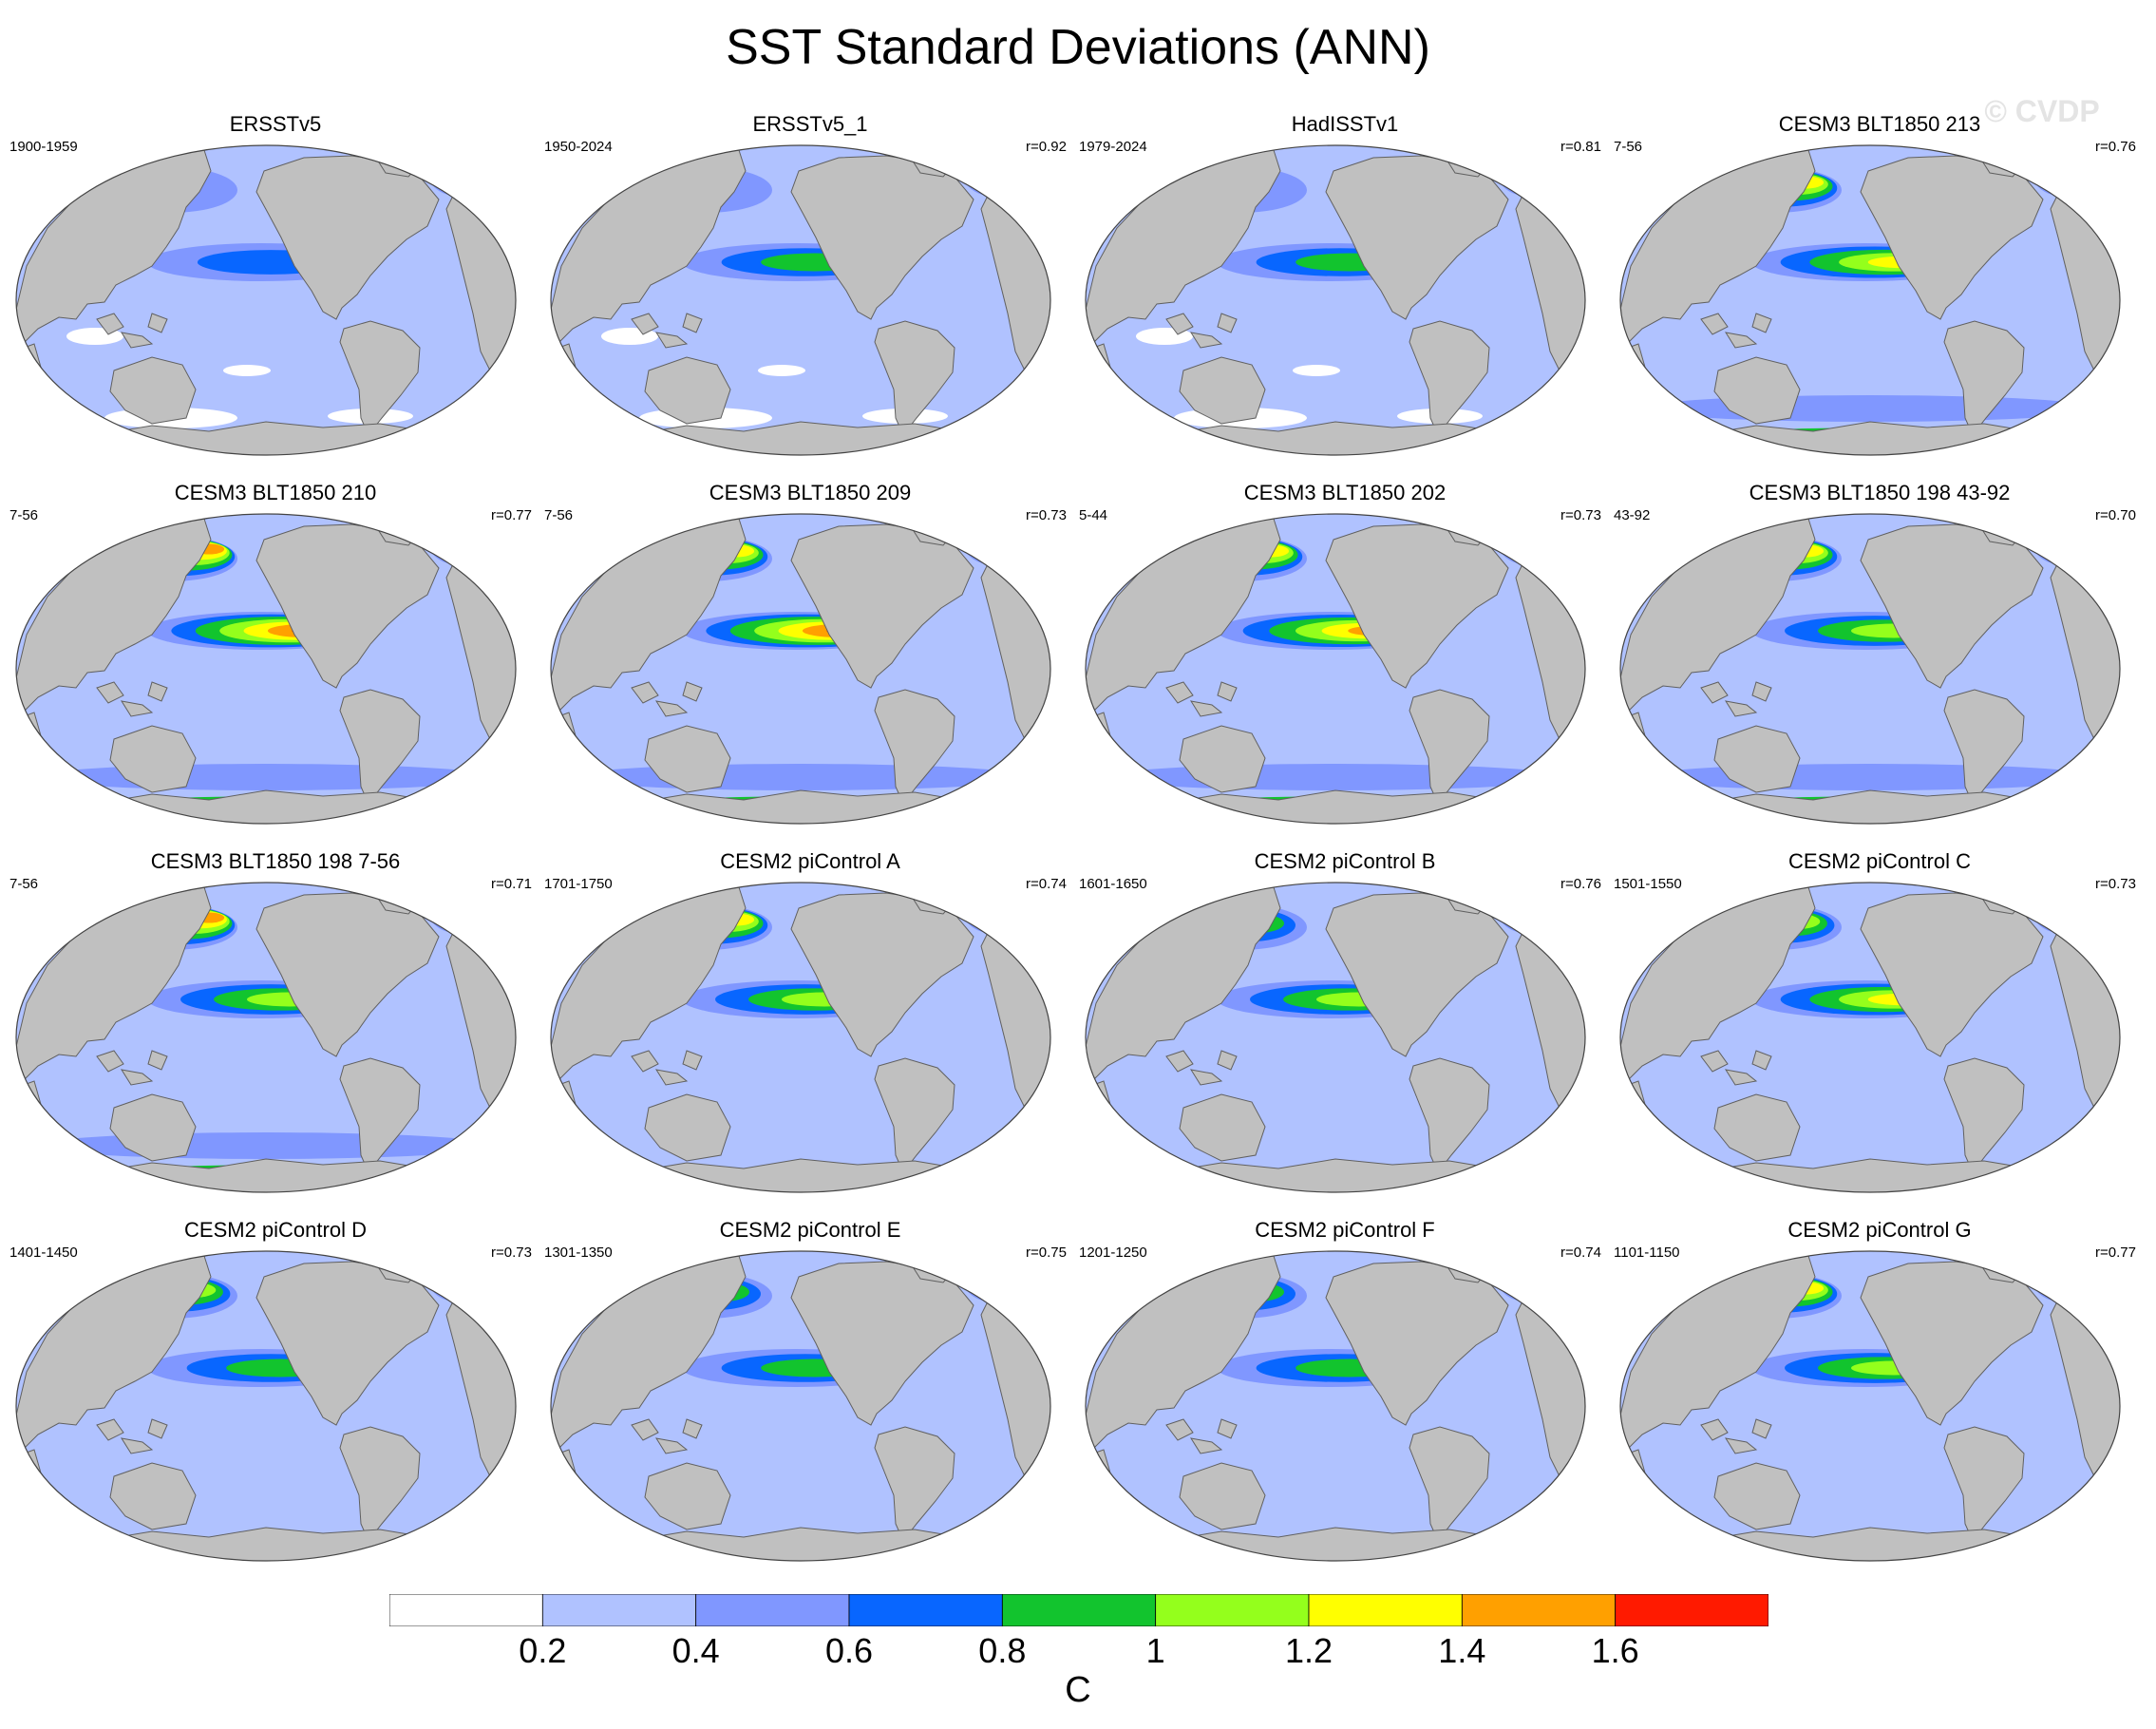 This screenshot has width=2156, height=1729. Describe the element at coordinates (1580, 884) in the screenshot. I see `panel-pattern-correlation: r=0.76` at that location.